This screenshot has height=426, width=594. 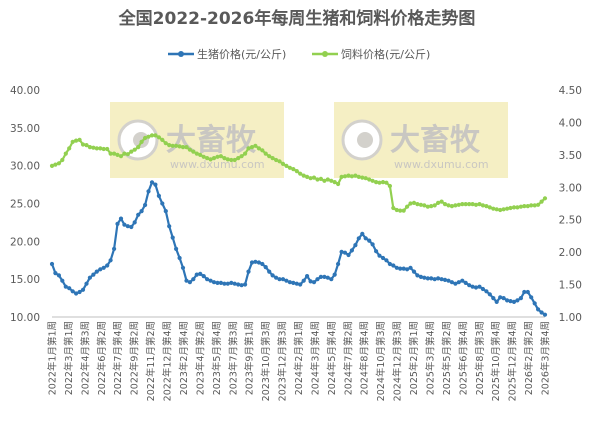 I want to click on x-tick-label: 2025年10月第4周, so click(x=496, y=361).